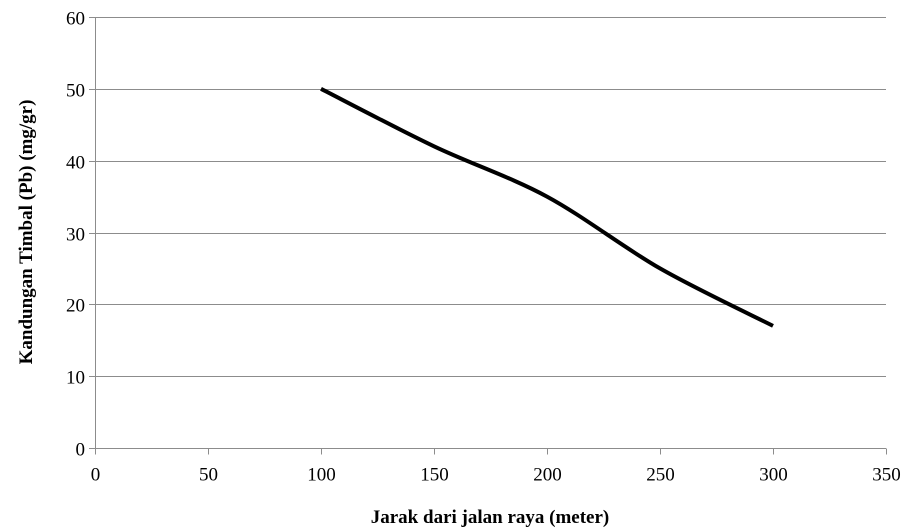 The width and height of the screenshot is (909, 531). What do you see at coordinates (496, 467) in the screenshot?
I see `x-axis-ticks: 0 50 100 150 200 250 300 350` at bounding box center [496, 467].